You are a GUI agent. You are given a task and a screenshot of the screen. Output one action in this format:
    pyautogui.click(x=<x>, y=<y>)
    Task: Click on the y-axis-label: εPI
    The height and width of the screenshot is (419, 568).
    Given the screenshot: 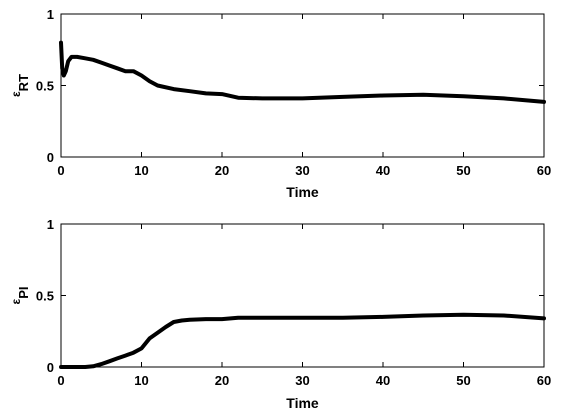 What is the action you would take?
    pyautogui.click(x=20, y=296)
    